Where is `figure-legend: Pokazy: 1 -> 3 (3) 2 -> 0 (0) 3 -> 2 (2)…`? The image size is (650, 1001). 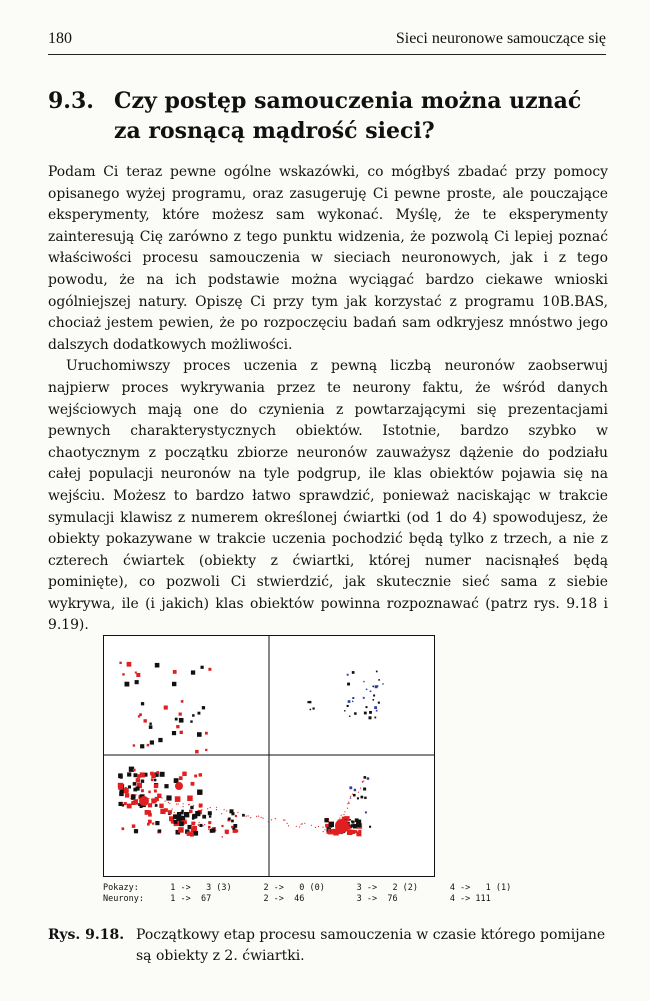 figure-legend: Pokazy: 1 -> 3 (3) 2 -> 0 (0) 3 -> 2 (2)… is located at coordinates (323, 894).